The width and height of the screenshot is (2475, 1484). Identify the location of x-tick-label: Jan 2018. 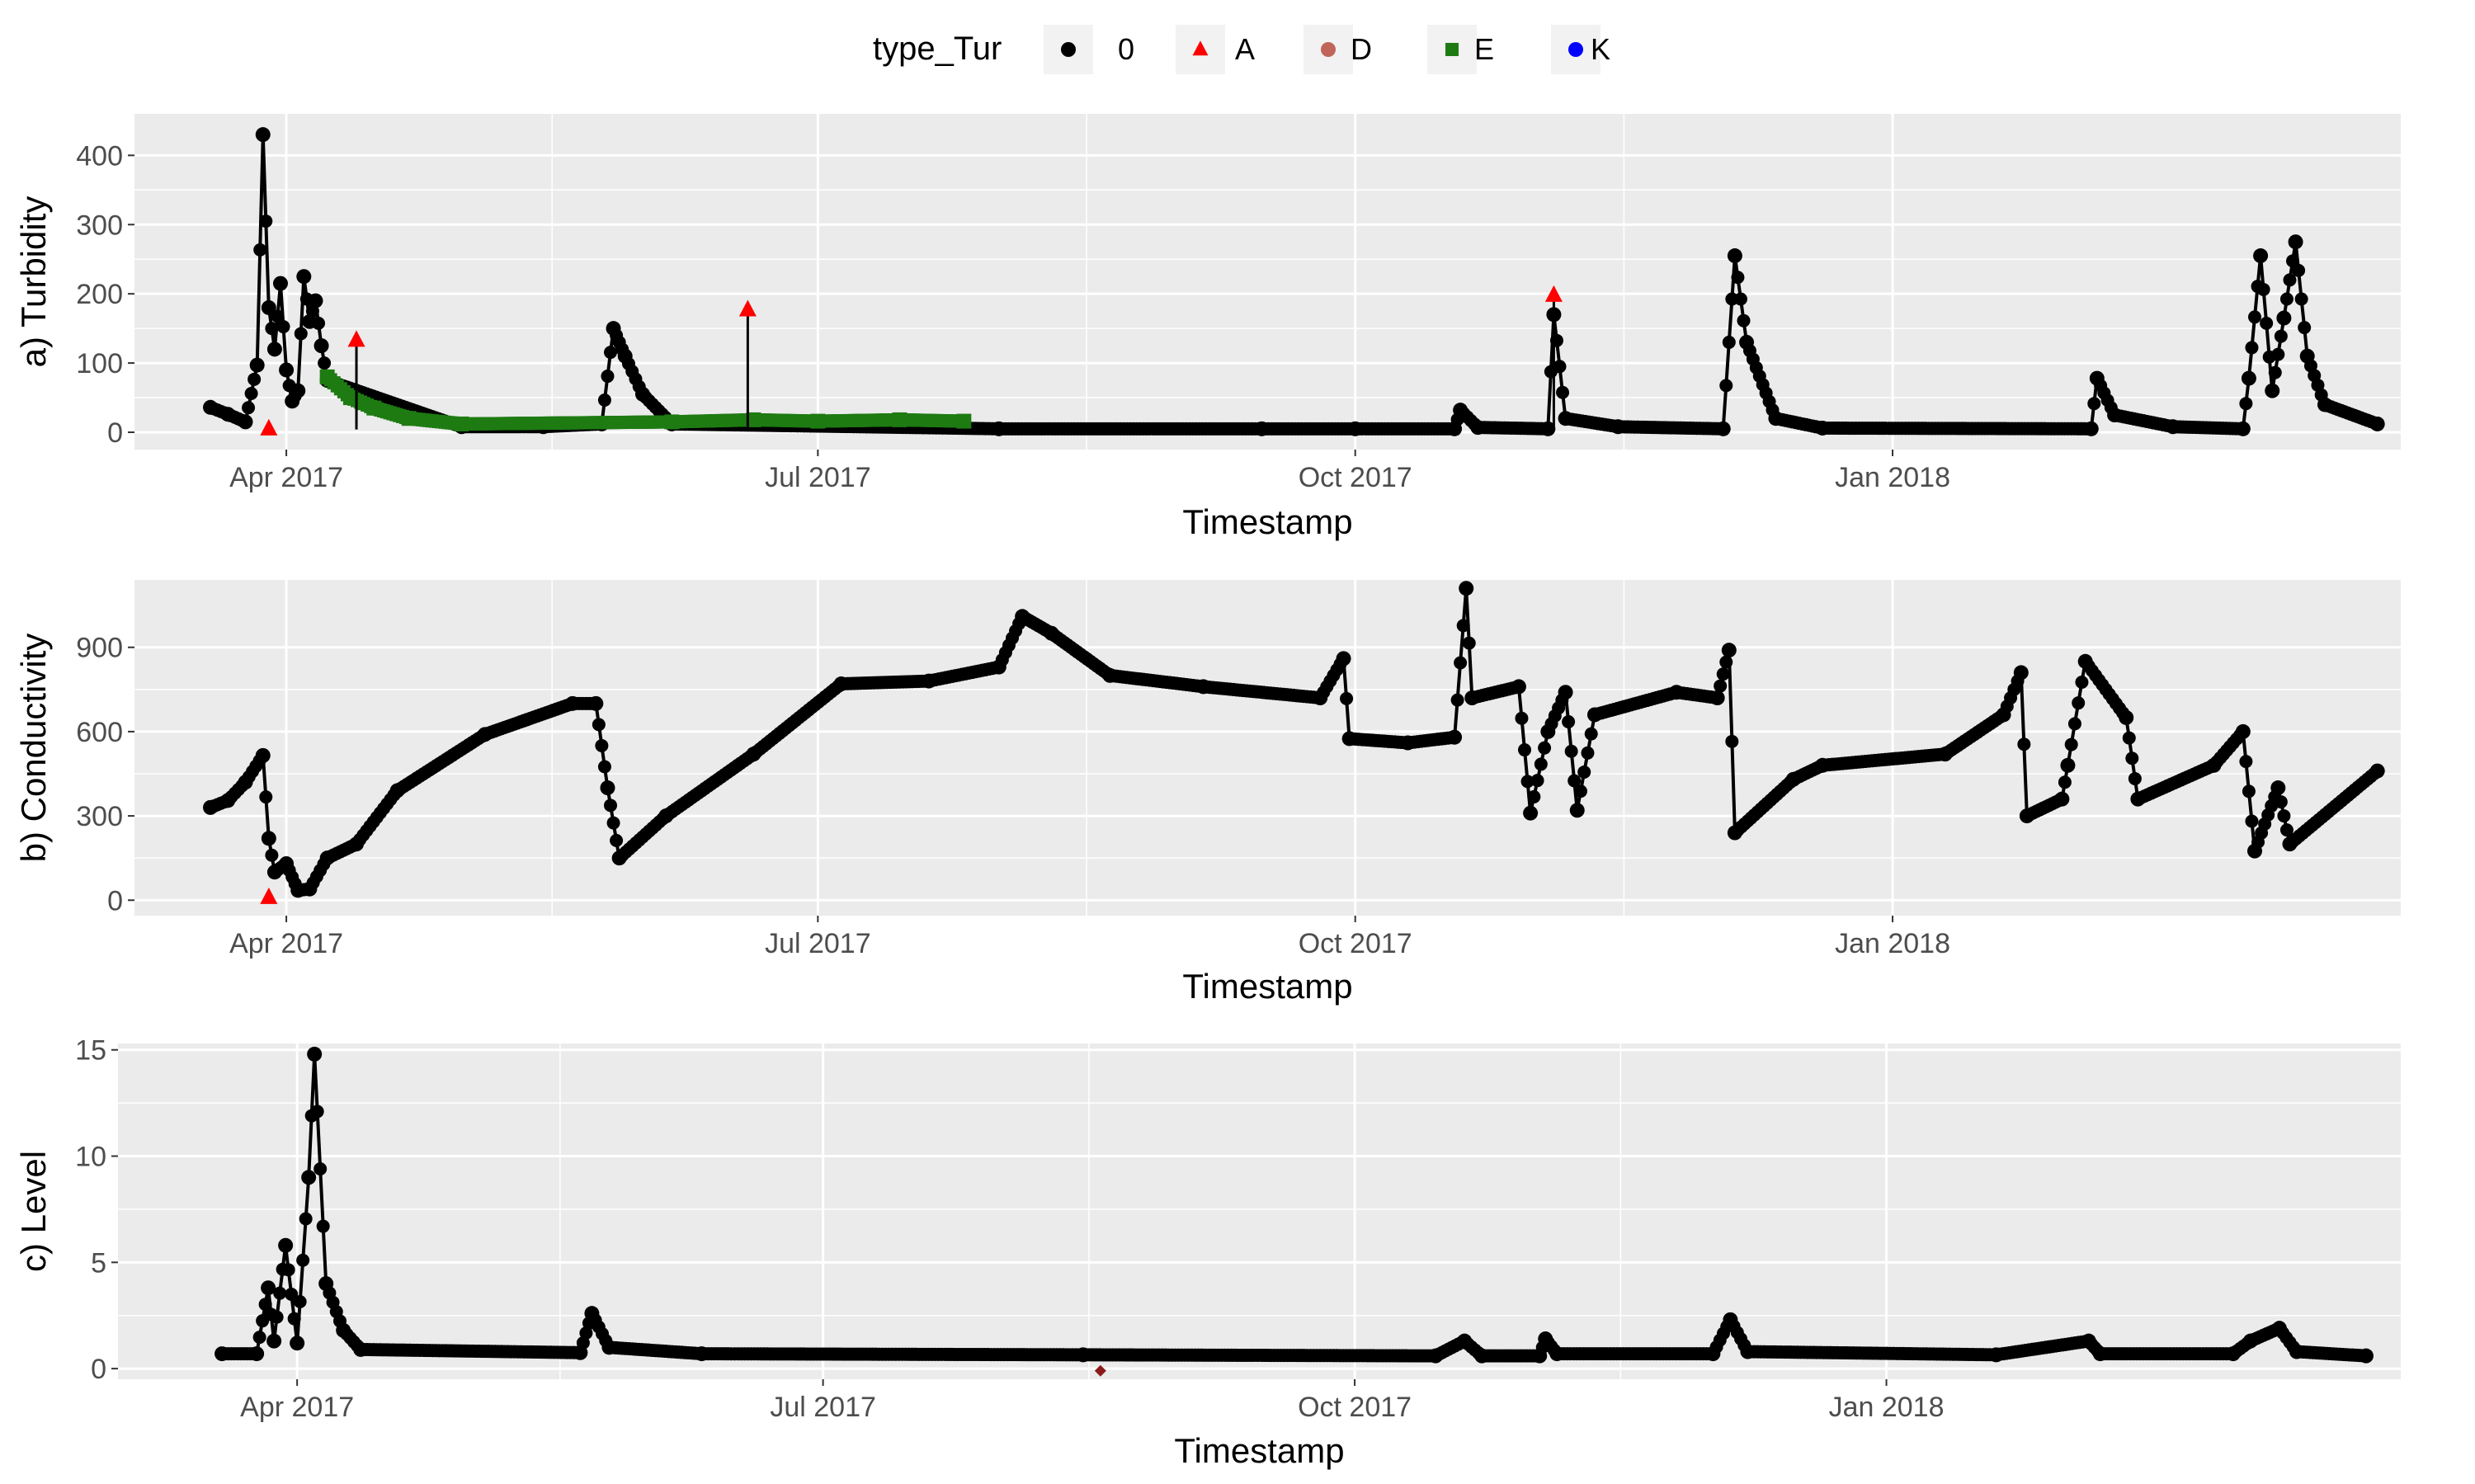
(1892, 477).